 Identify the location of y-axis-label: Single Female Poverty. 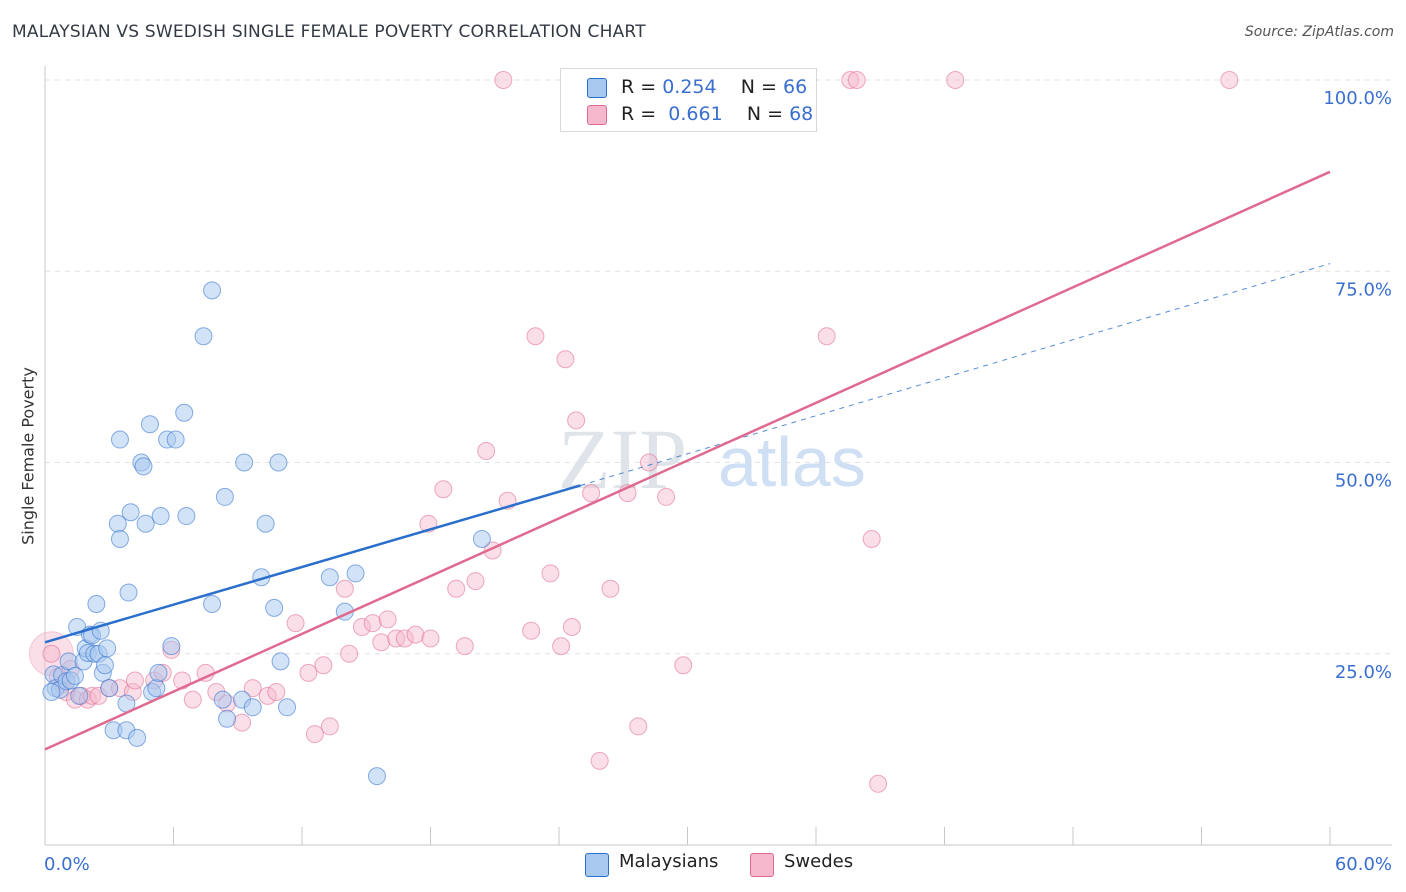
(28, 456).